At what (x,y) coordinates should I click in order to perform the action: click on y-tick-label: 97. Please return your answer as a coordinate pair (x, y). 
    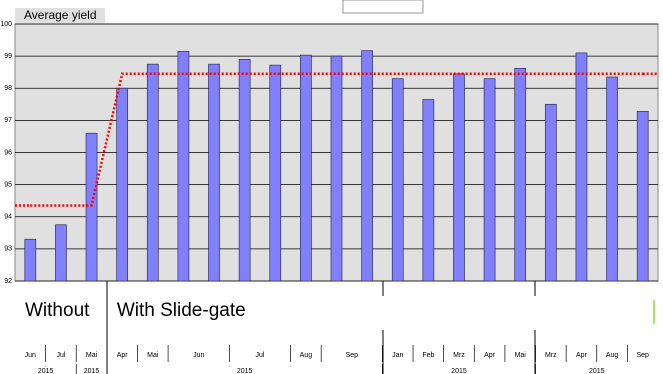
    Looking at the image, I should click on (8, 120).